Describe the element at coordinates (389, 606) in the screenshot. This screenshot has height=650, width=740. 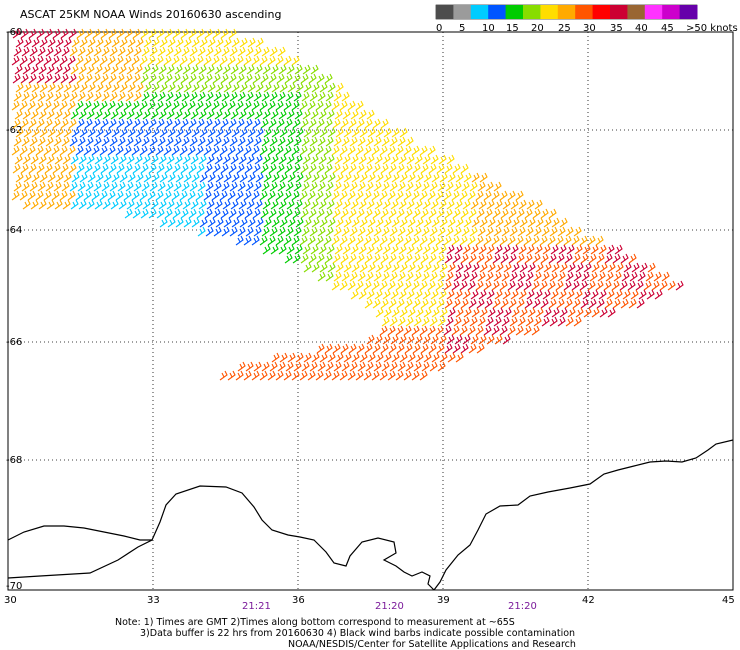
I see `pass-time: 21:20` at that location.